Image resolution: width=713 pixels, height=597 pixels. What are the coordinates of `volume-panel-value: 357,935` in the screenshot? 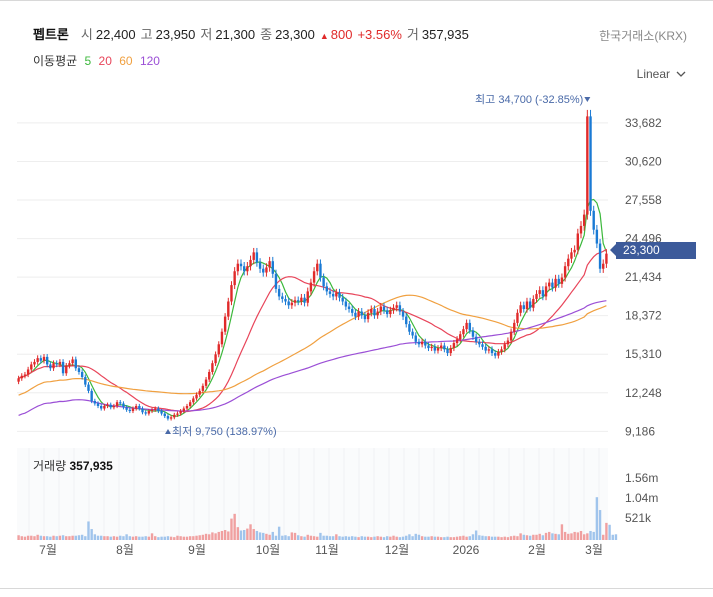 It's located at (91, 466).